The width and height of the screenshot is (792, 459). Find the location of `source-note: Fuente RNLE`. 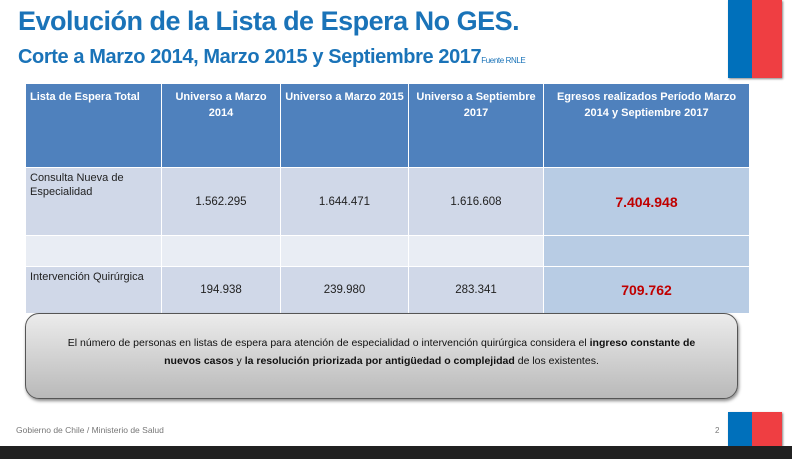

source-note: Fuente RNLE is located at coordinates (503, 60).